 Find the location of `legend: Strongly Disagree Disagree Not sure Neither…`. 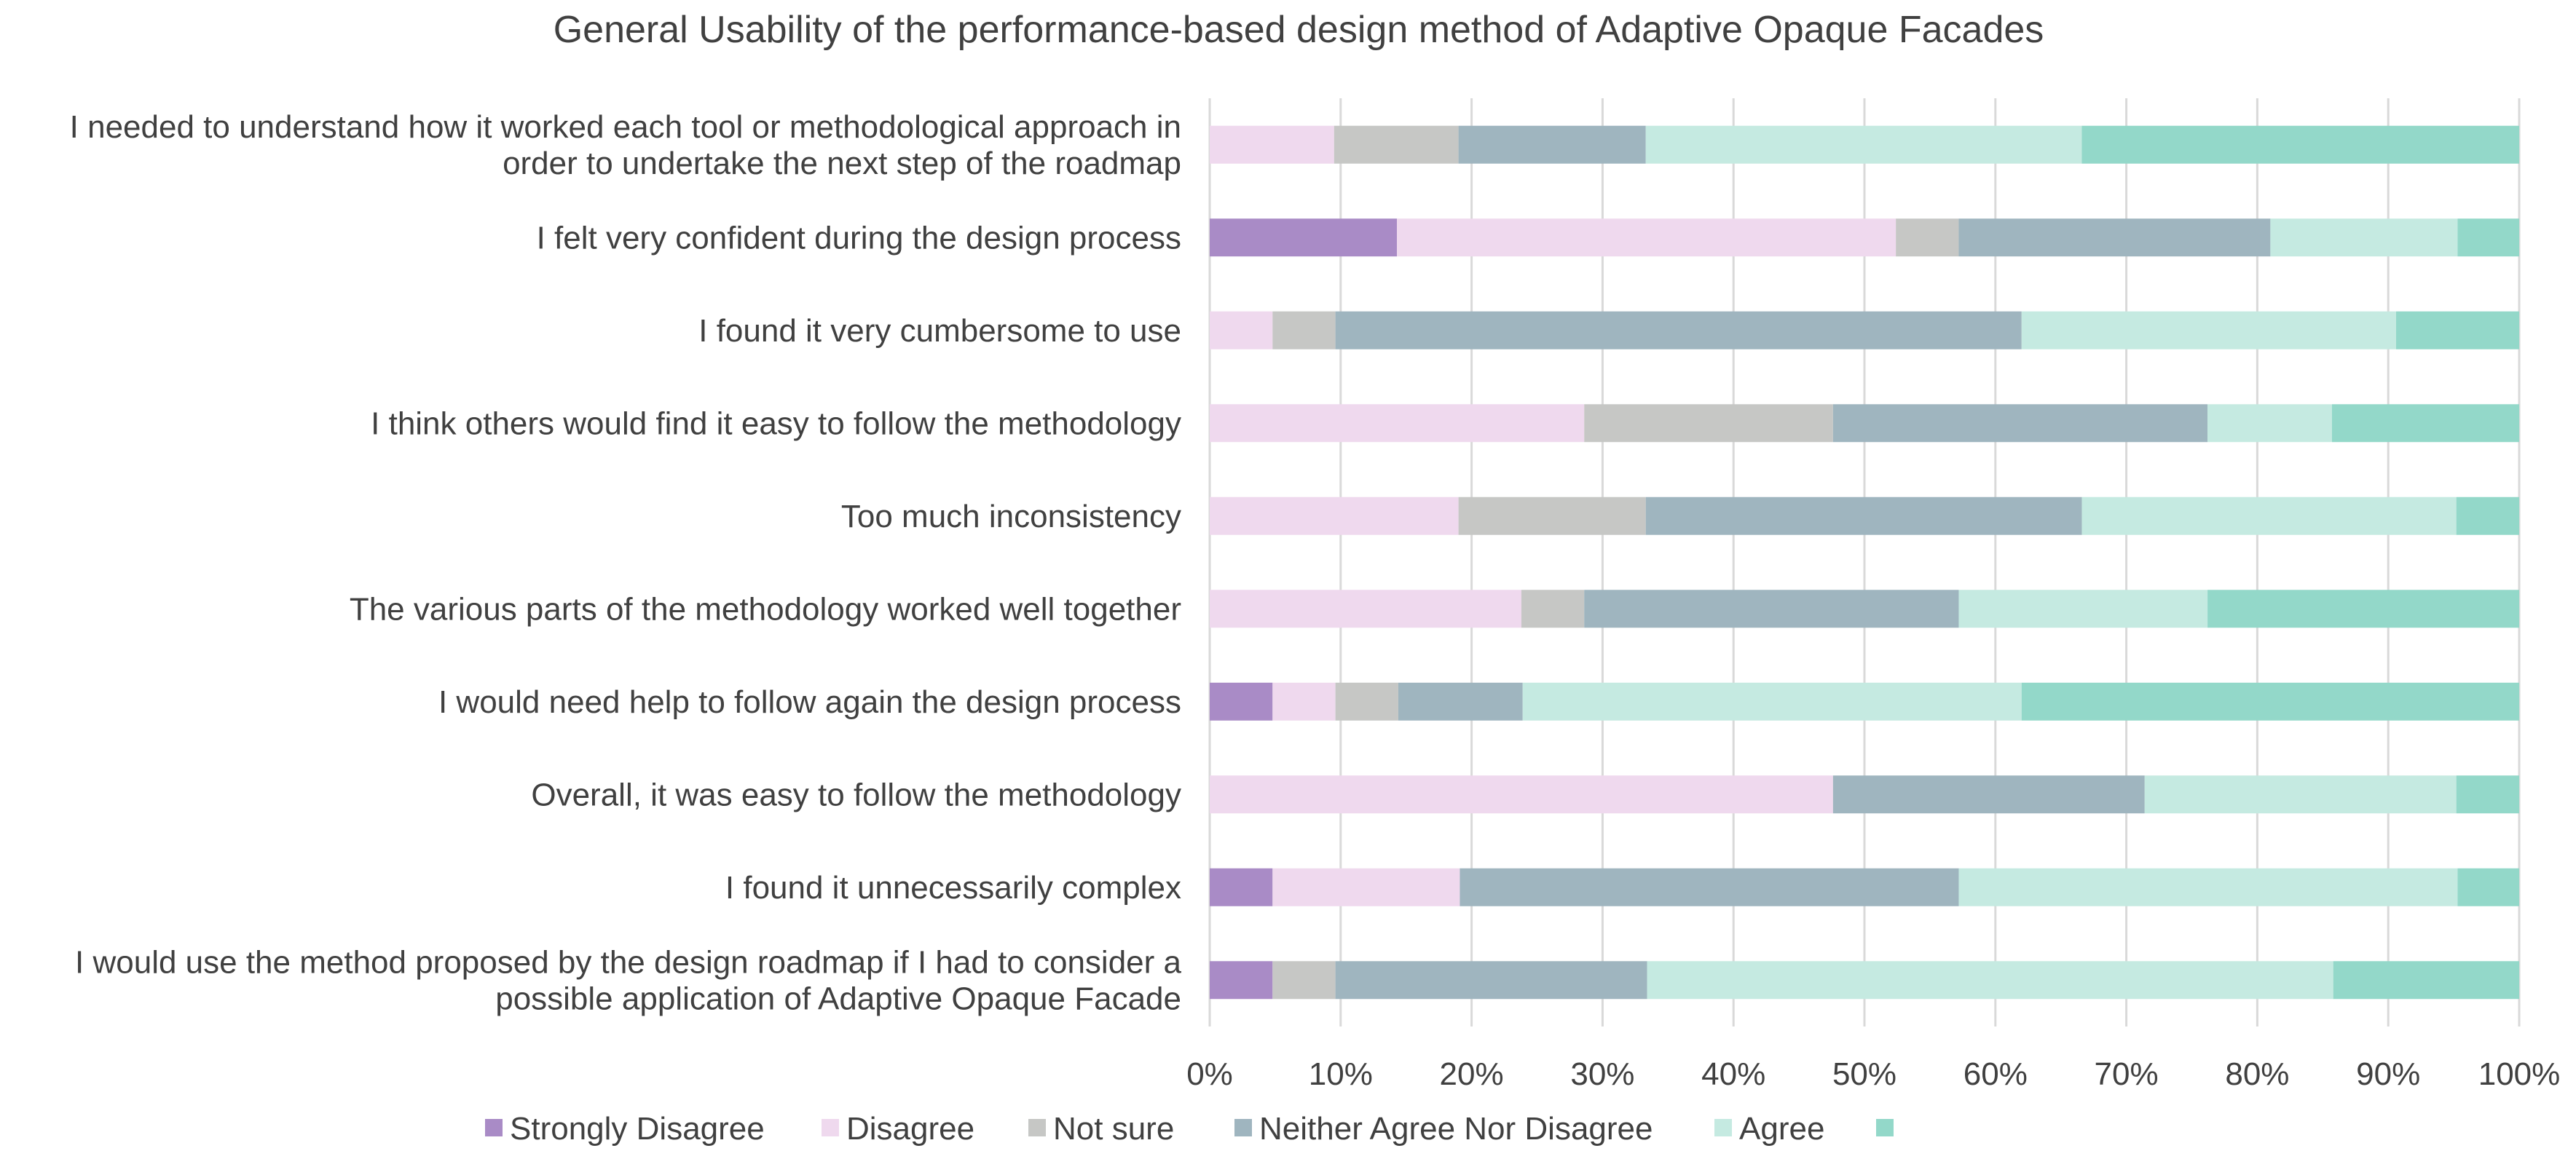

legend: Strongly Disagree Disagree Not sure Neither… is located at coordinates (1189, 1129).